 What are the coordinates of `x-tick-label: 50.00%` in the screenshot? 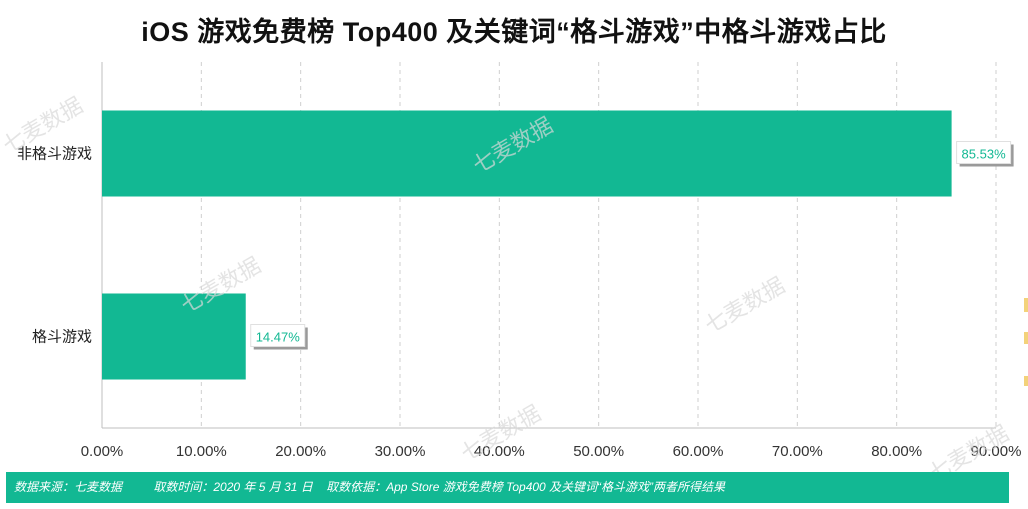 It's located at (598, 451).